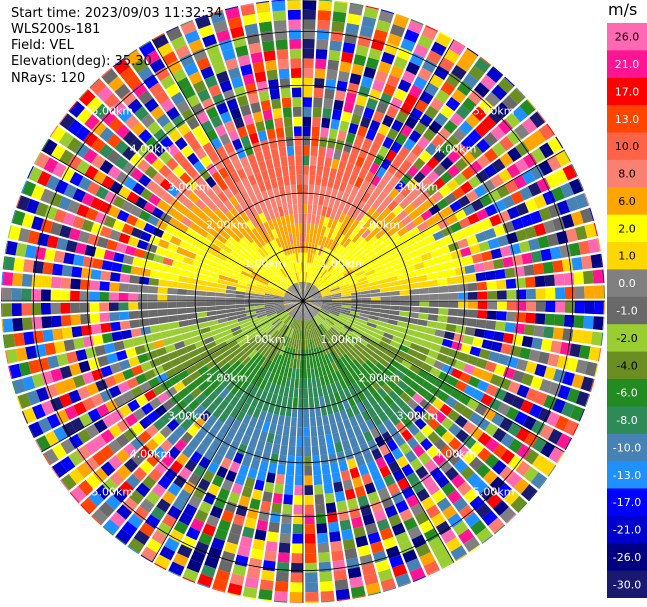 The image size is (647, 607). I want to click on colorbar-bin, so click(627, 529).